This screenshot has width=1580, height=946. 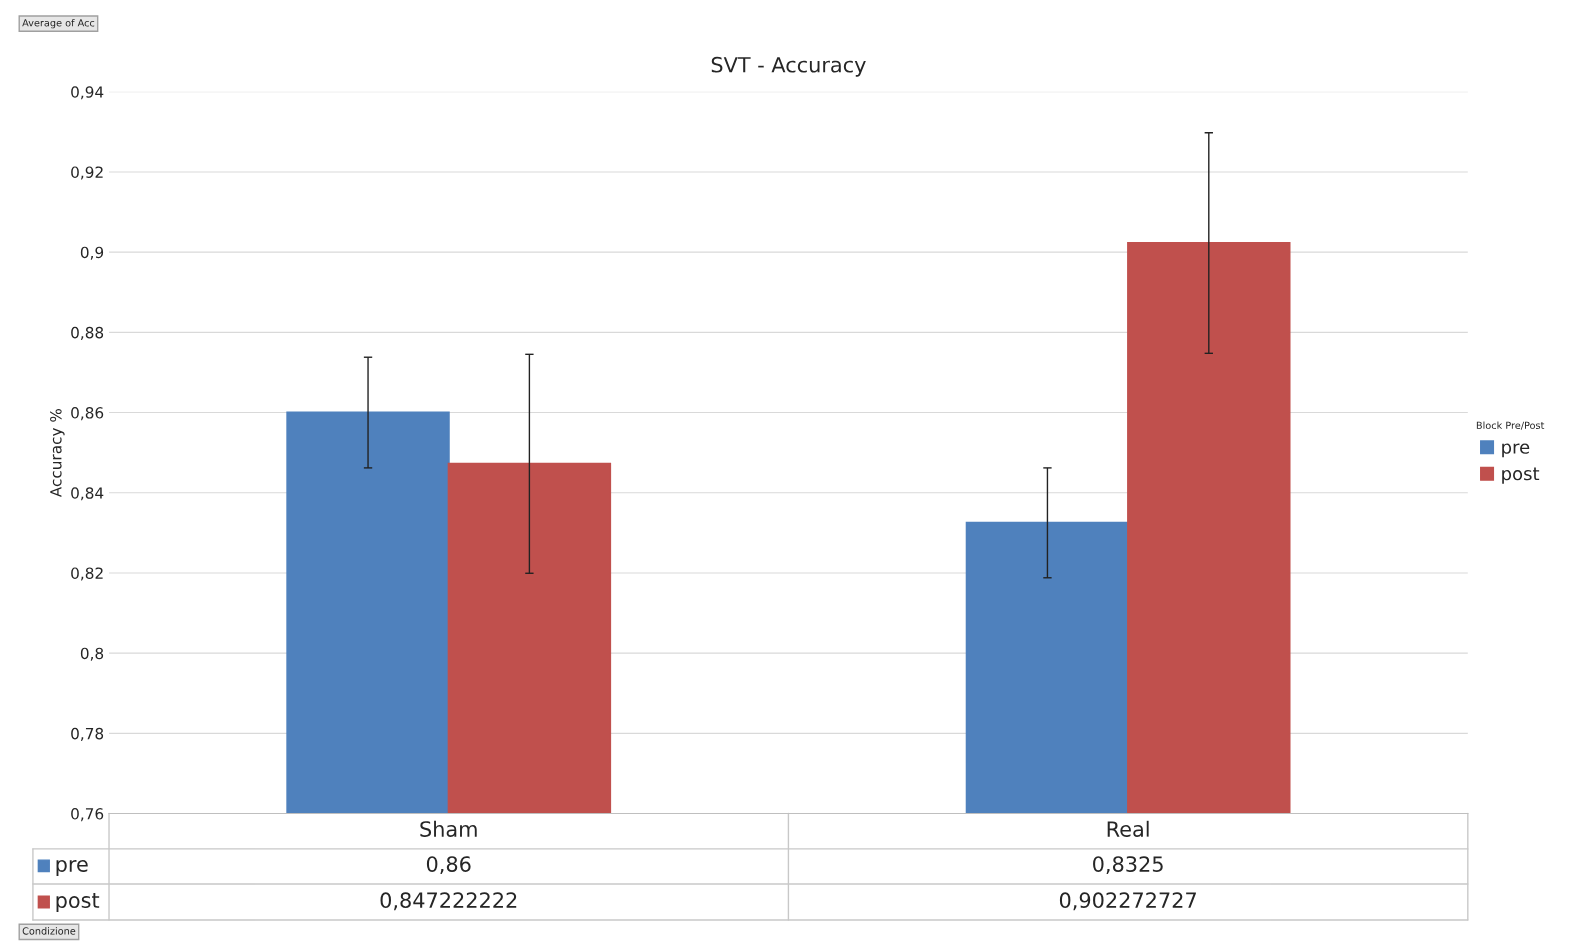 I want to click on y-axis-title: Accuracy %, so click(x=57, y=453).